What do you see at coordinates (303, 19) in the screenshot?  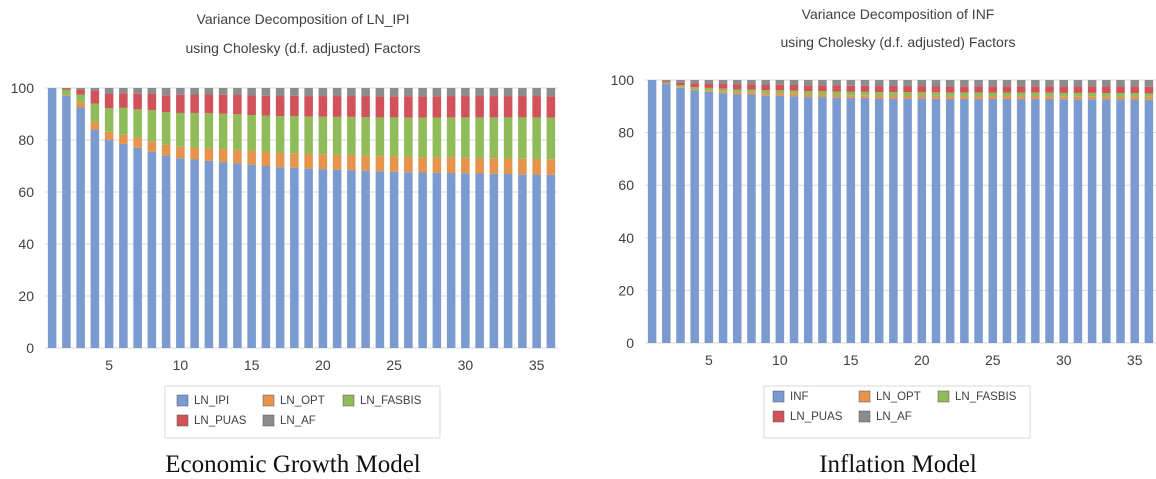 I see `chart-title-line1: Variance Decomposition of LN_IPI` at bounding box center [303, 19].